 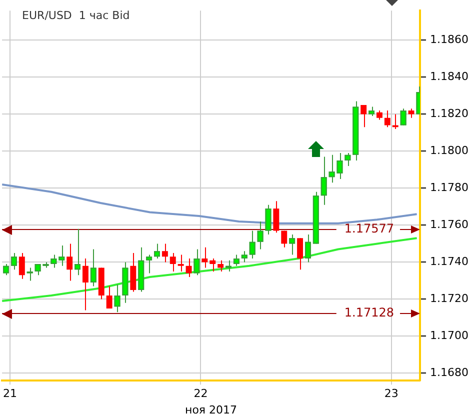 I want to click on x-tick-label: 22, so click(x=201, y=393).